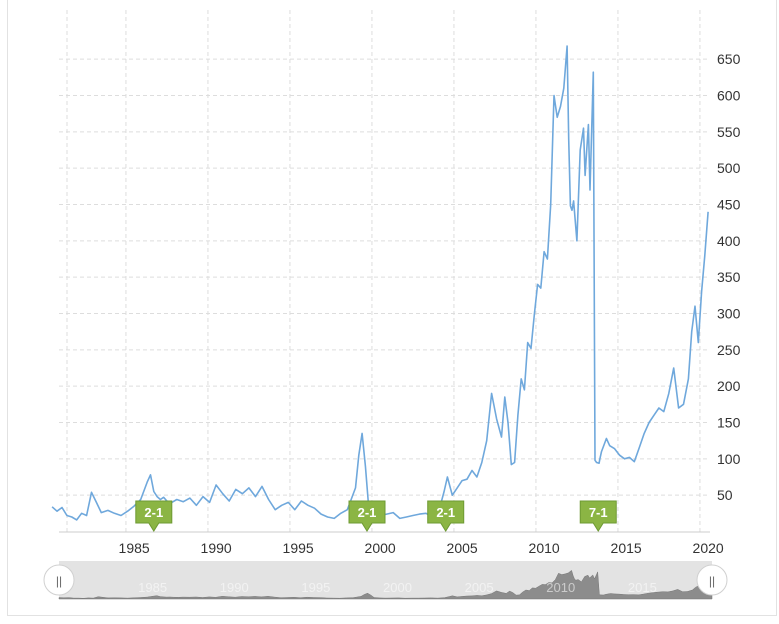 The image size is (779, 624). What do you see at coordinates (725, 495) in the screenshot?
I see `y-tick-label: 50` at bounding box center [725, 495].